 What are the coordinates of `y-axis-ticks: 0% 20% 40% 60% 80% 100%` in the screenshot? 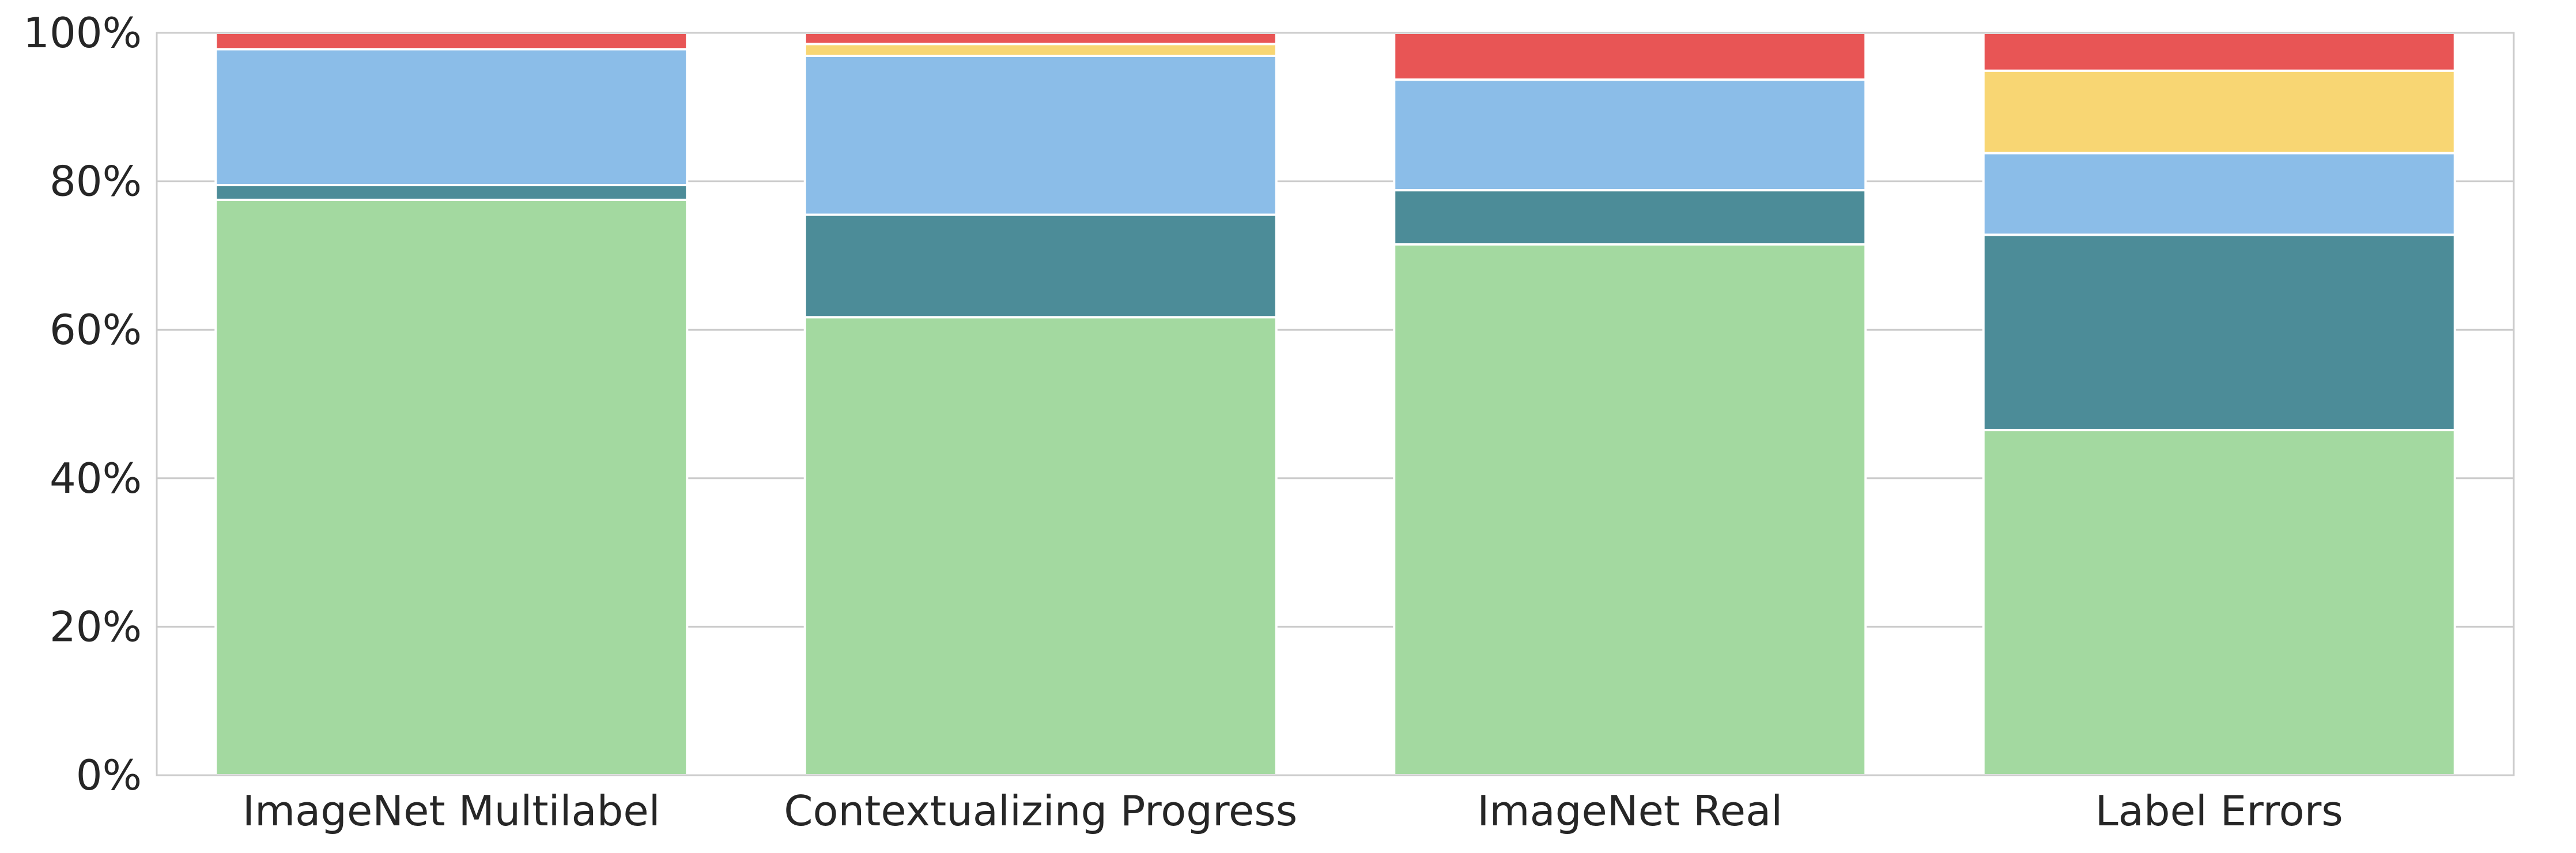 It's located at (82, 404).